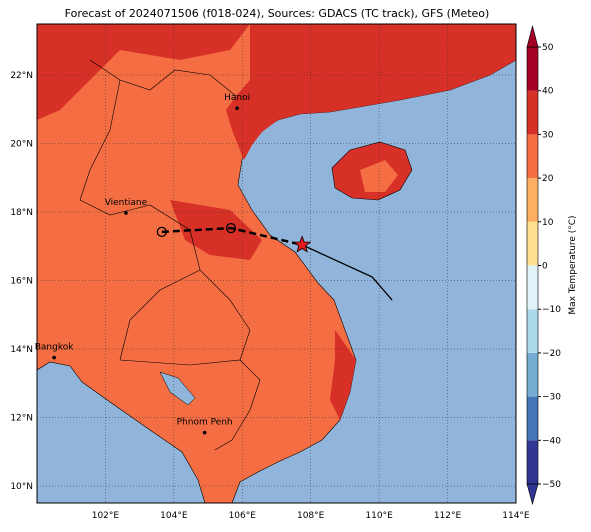 This screenshot has height=532, width=591. What do you see at coordinates (516, 516) in the screenshot?
I see `lon-tick-label: 114°E` at bounding box center [516, 516].